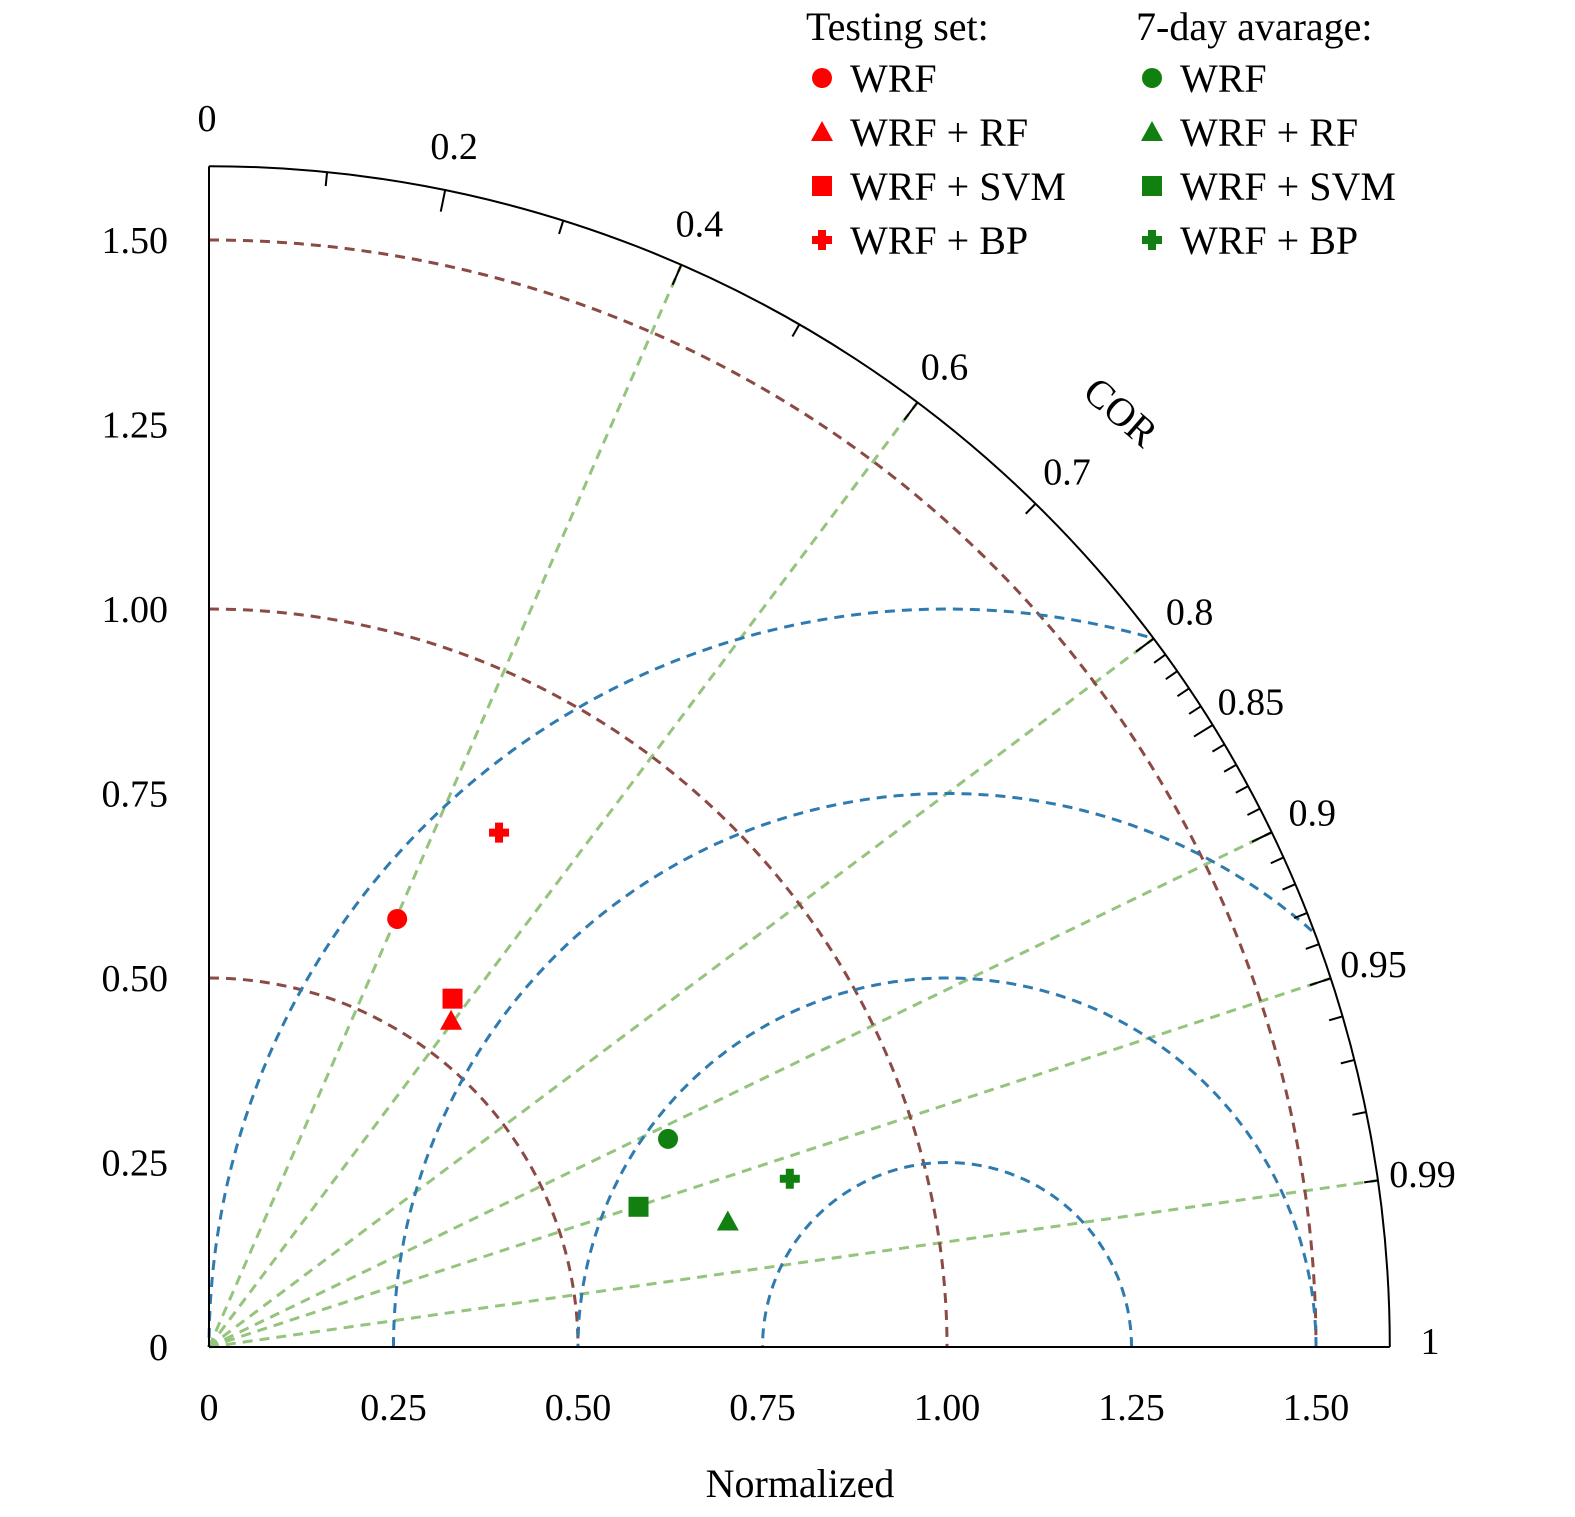  I want to click on point-7-day-avarage-wrf-bp, so click(789, 1178).